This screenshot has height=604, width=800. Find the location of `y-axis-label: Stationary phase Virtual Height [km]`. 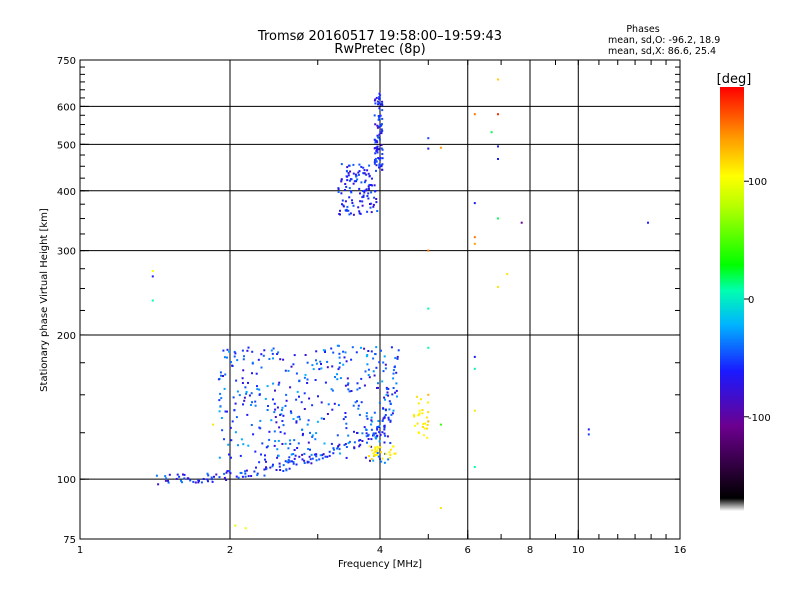

y-axis-label: Stationary phase Virtual Height [km] is located at coordinates (44, 300).